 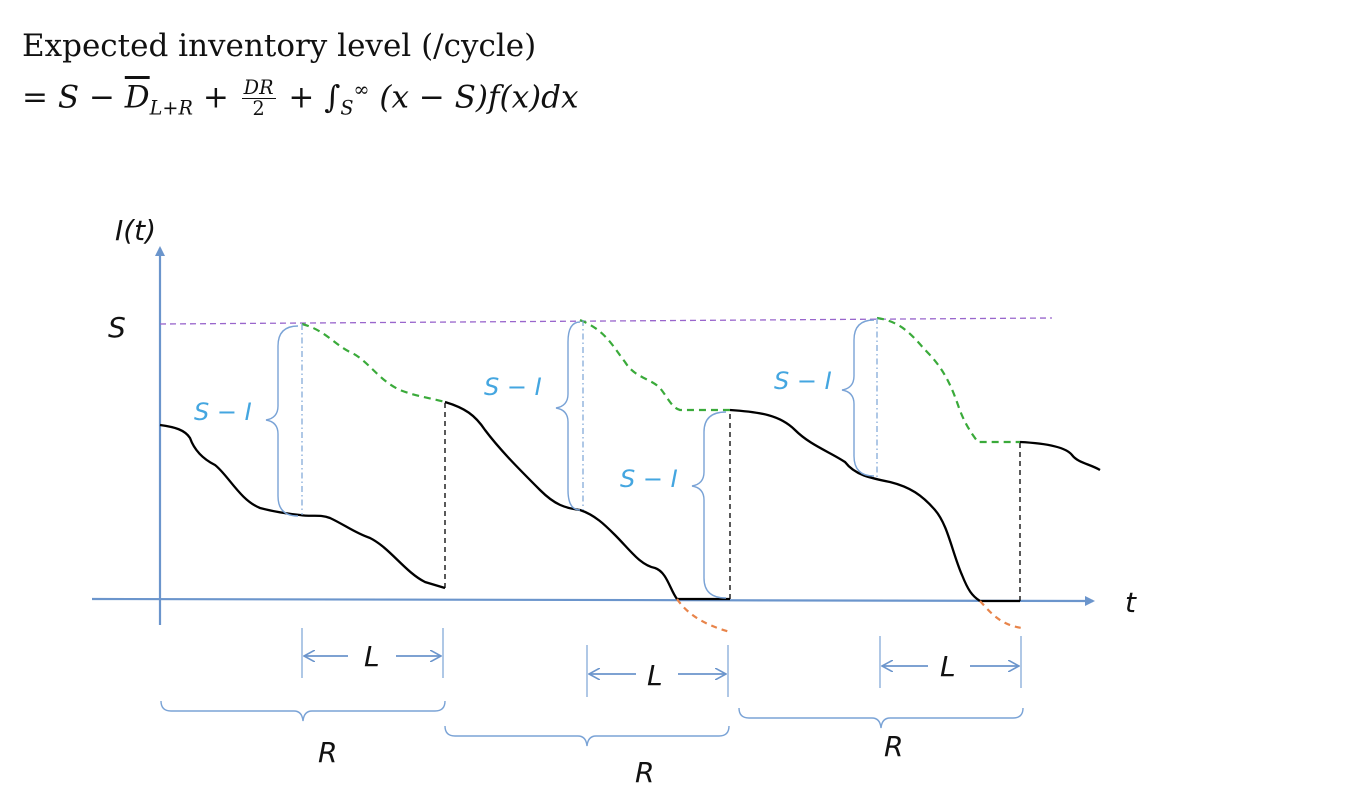 What do you see at coordinates (513, 387) in the screenshot?
I see `gap-label-2: S − I` at bounding box center [513, 387].